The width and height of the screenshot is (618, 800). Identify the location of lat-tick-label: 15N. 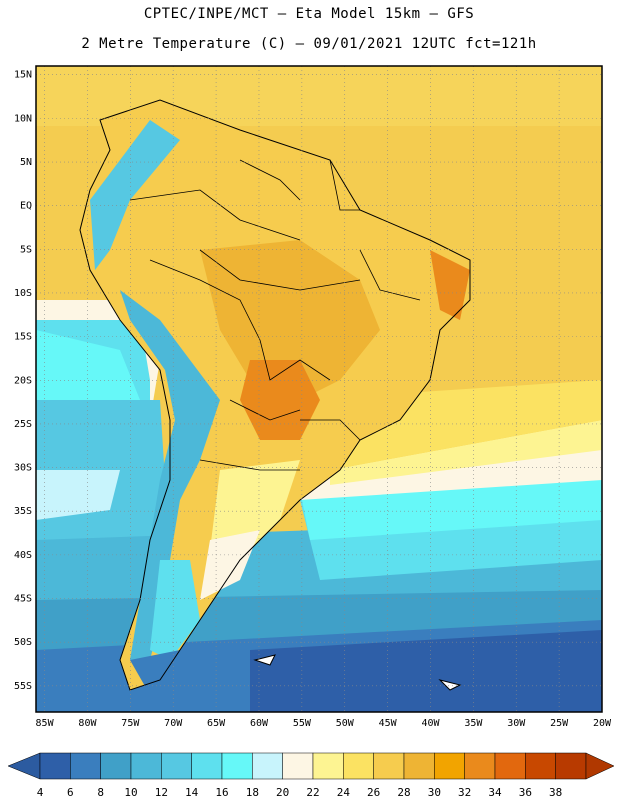
(23, 75).